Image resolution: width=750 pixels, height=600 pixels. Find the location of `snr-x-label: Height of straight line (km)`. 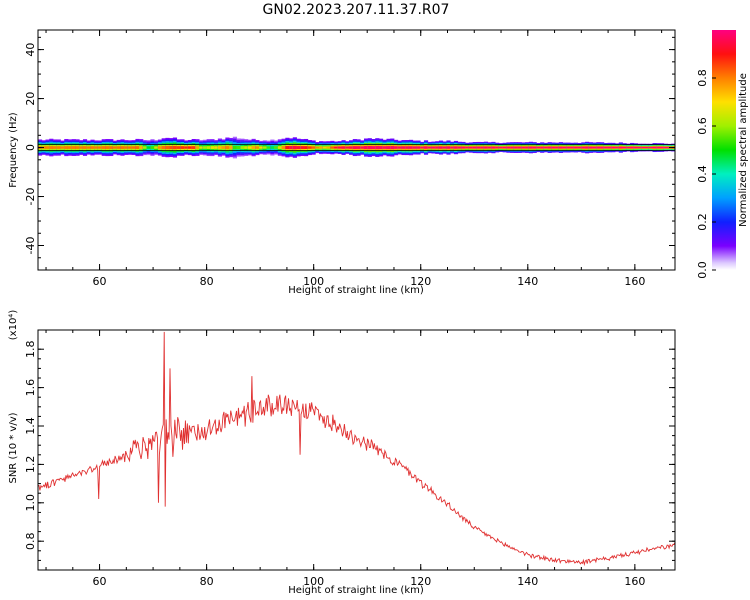

snr-x-label: Height of straight line (km) is located at coordinates (356, 590).